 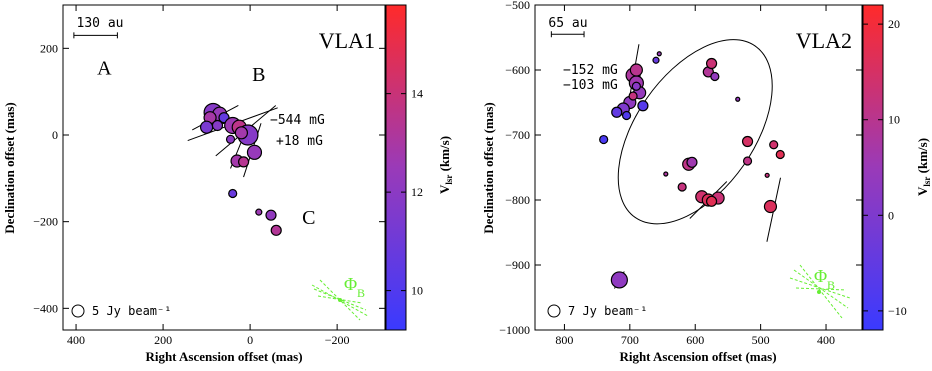 What do you see at coordinates (98, 27) in the screenshot?
I see `panel-vla1-scalebar: 130 au` at bounding box center [98, 27].